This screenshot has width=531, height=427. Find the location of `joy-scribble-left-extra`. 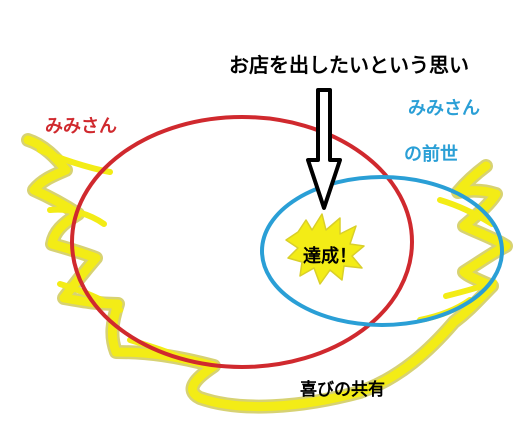

joy-scribble-left-extra is located at coordinates (115, 256).